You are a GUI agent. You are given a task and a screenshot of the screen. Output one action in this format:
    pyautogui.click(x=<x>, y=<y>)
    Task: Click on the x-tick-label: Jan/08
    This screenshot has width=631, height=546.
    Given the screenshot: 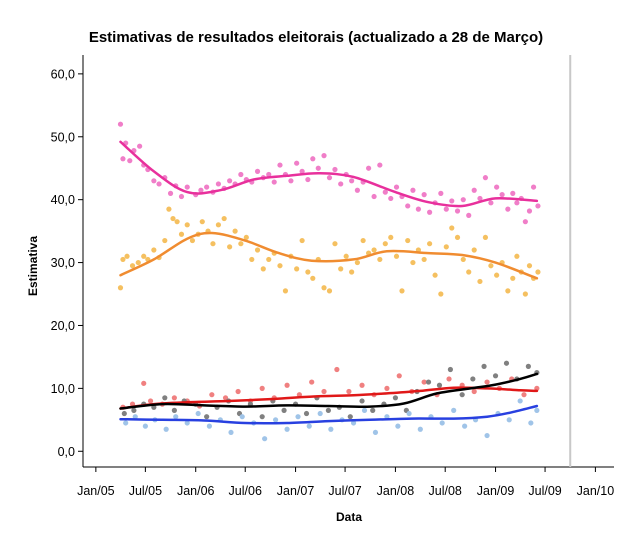 What is the action you would take?
    pyautogui.click(x=396, y=491)
    